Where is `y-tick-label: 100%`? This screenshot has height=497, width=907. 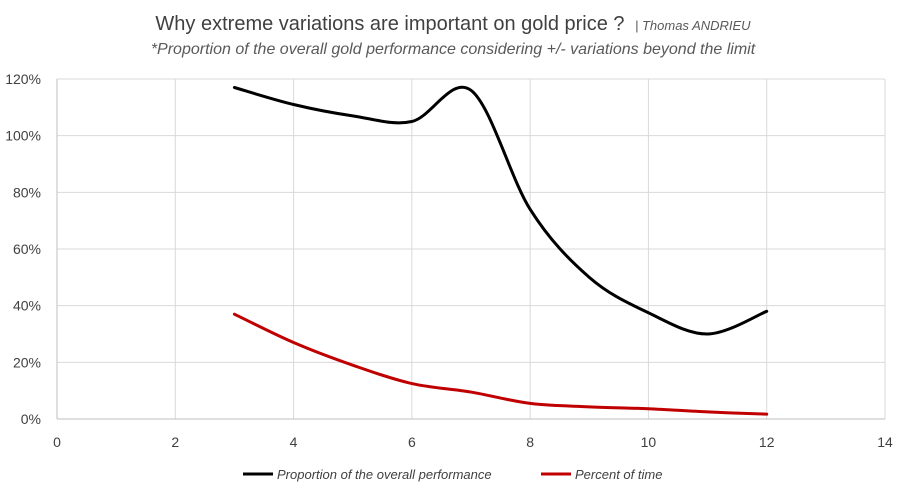
y-tick-label: 100% is located at coordinates (23, 136).